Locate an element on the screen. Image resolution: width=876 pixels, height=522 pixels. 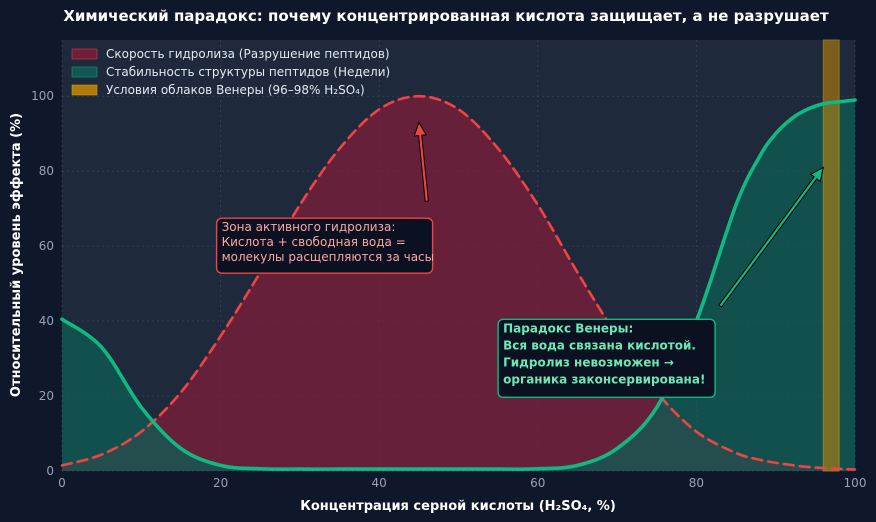
x-axis-label: Концентрация серной кислоты (H₂SO₄, %) is located at coordinates (458, 506).